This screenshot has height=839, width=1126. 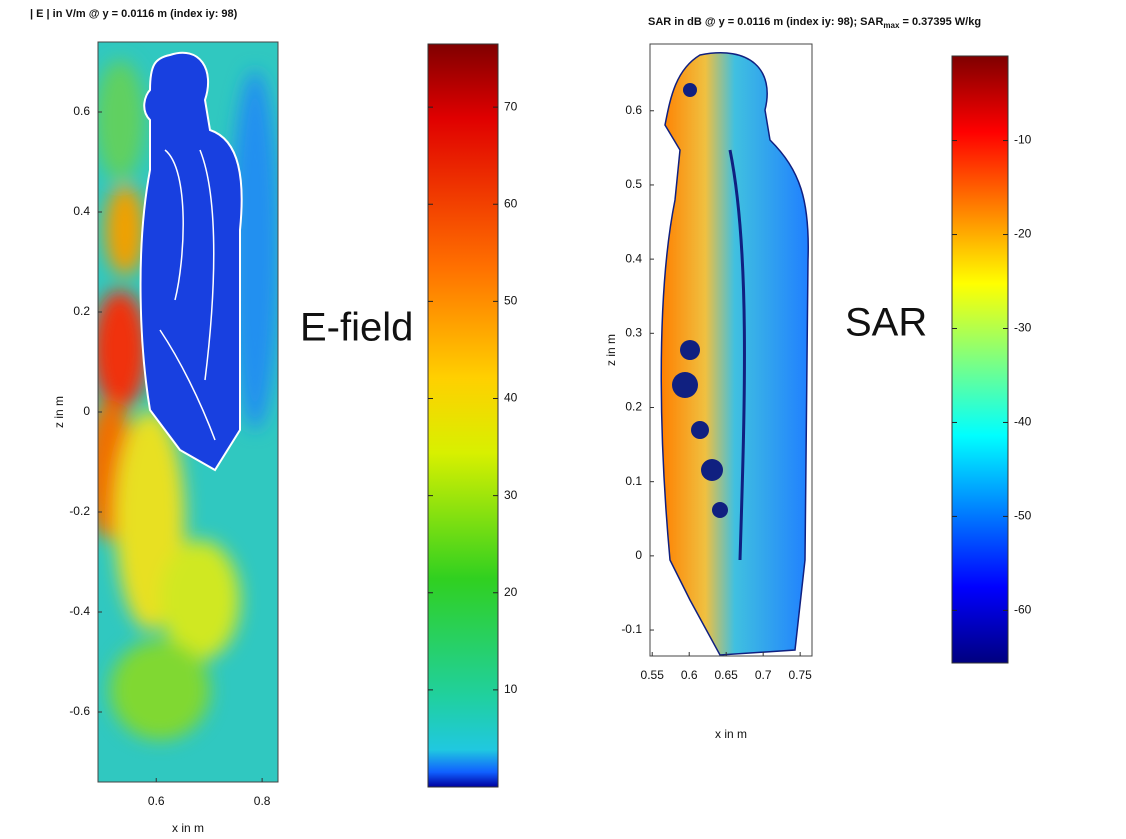 I want to click on colorbar-tick-label: 20, so click(x=511, y=592).